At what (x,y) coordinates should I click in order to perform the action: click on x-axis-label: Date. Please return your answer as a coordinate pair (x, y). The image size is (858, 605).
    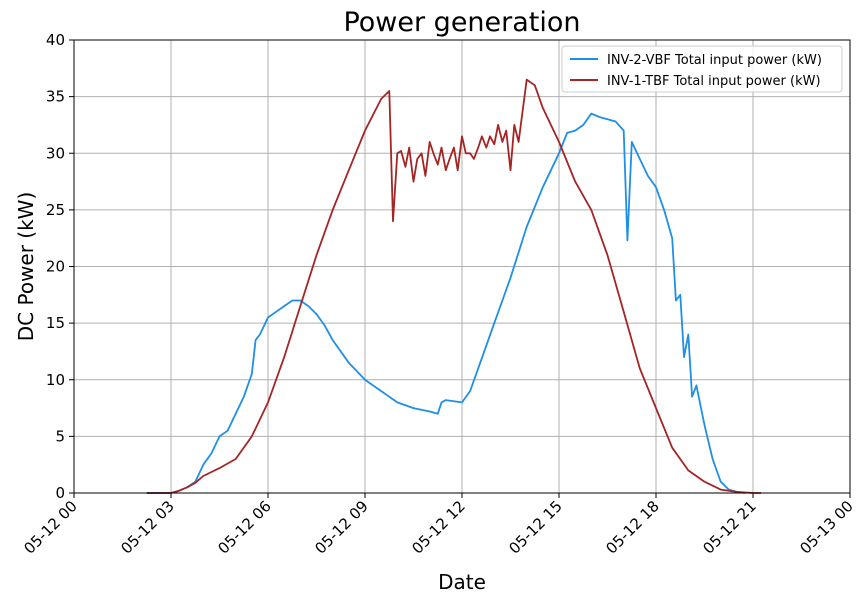
    Looking at the image, I should click on (462, 582).